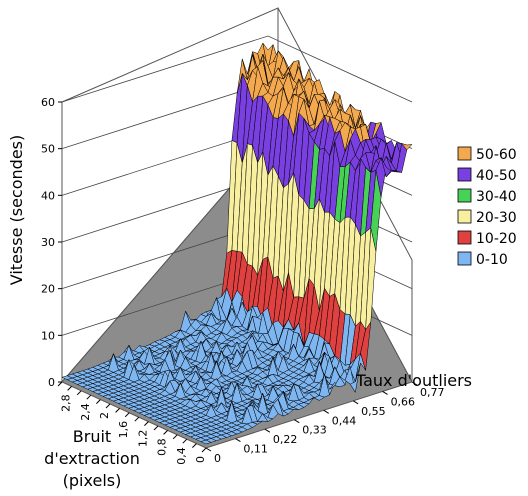 This screenshot has height=496, width=528. What do you see at coordinates (432, 392) in the screenshot?
I see `outlier-tick-label: 0,77` at bounding box center [432, 392].